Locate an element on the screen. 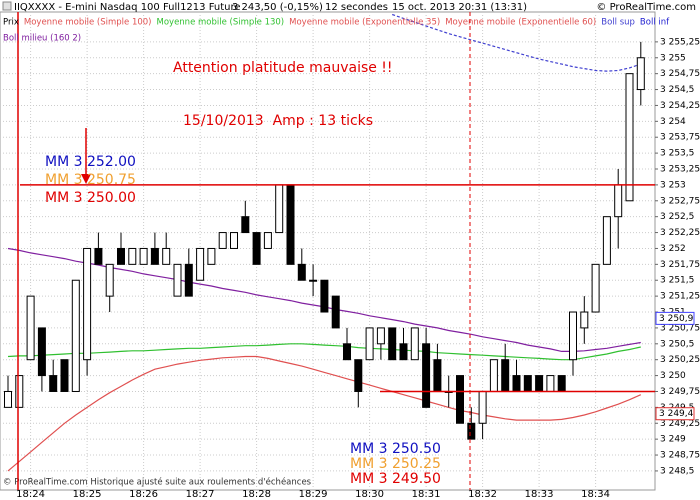 This screenshot has height=500, width=700. y-tick-label: 3 248,75 is located at coordinates (680, 456).